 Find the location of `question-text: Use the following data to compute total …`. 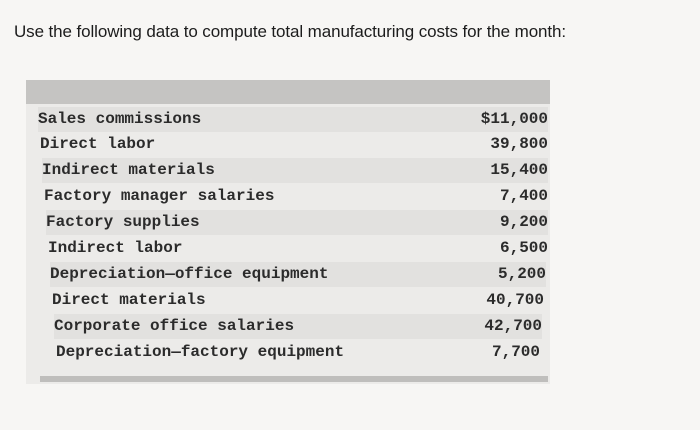

question-text: Use the following data to compute total … is located at coordinates (290, 31).